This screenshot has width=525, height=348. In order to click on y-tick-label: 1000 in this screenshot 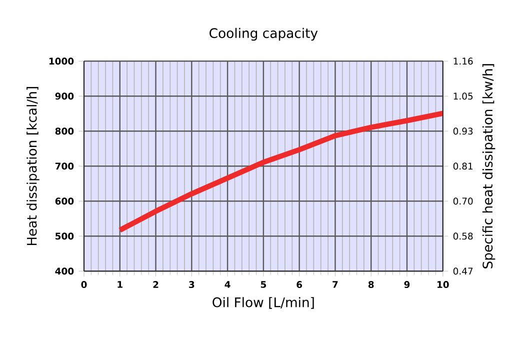, I will do `click(61, 61)`.